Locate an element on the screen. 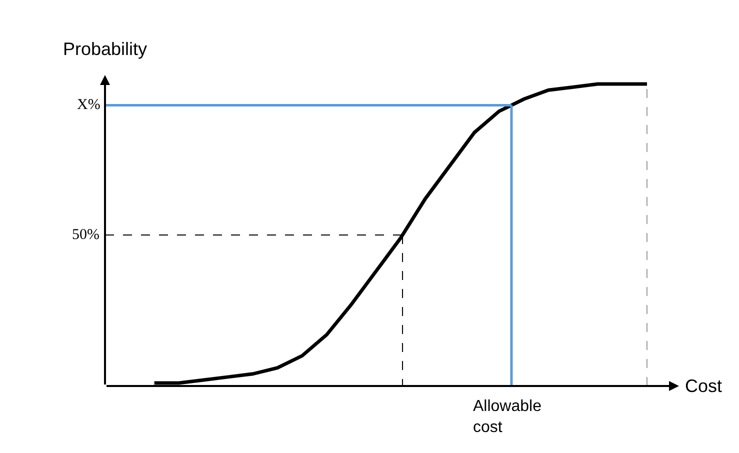 Image resolution: width=739 pixels, height=453 pixels. ref-line-label: X% is located at coordinates (88, 105).